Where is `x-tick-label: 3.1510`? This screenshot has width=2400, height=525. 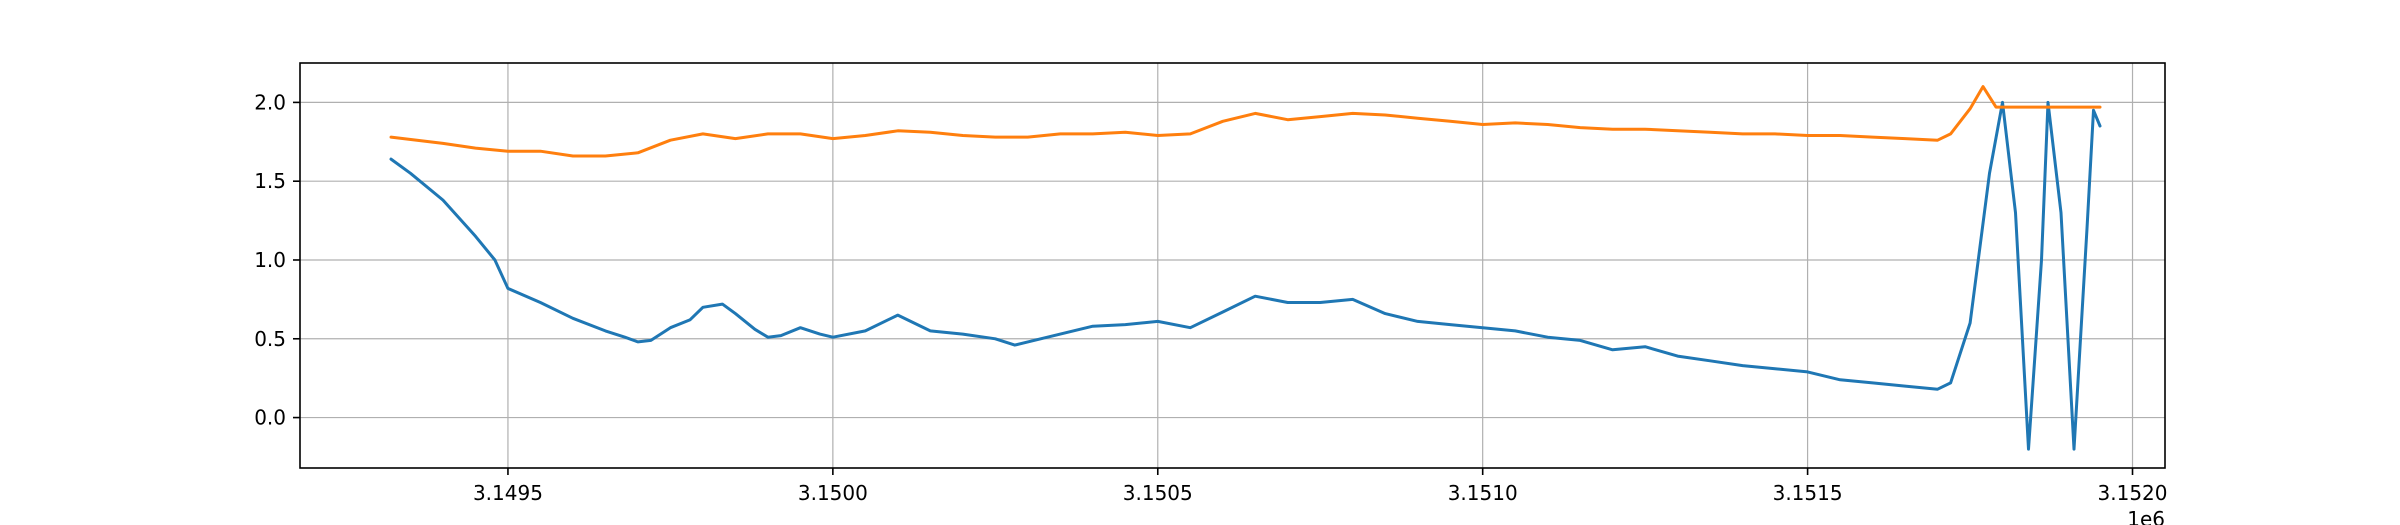 x-tick-label: 3.1510 is located at coordinates (1483, 493).